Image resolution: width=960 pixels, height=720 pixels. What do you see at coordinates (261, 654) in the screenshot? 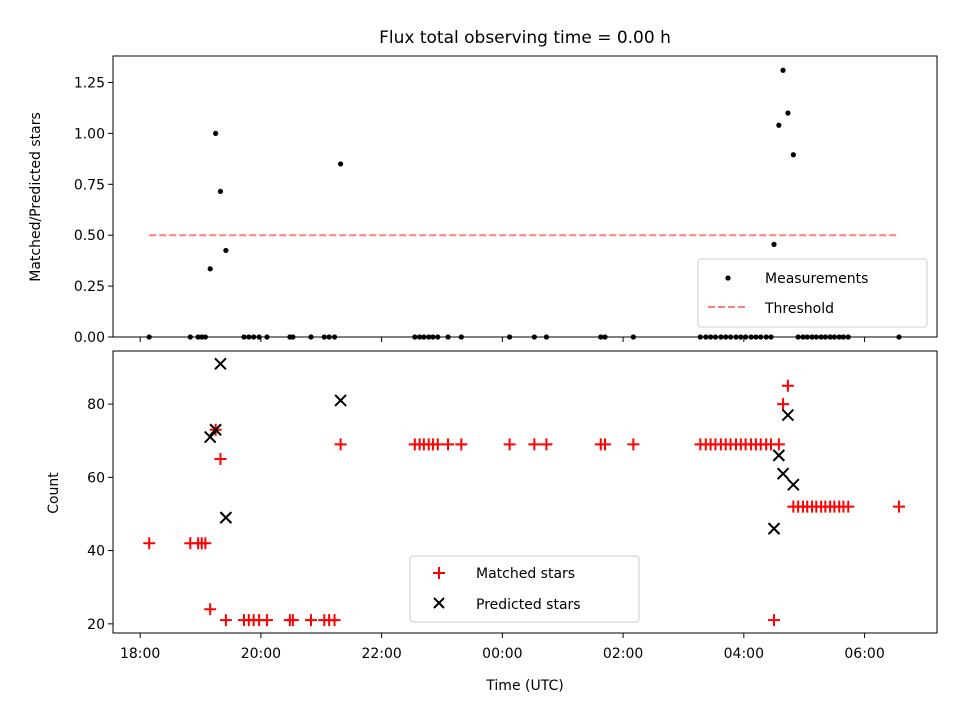
I see `bottom-x-tick-label: 20:00` at bounding box center [261, 654].